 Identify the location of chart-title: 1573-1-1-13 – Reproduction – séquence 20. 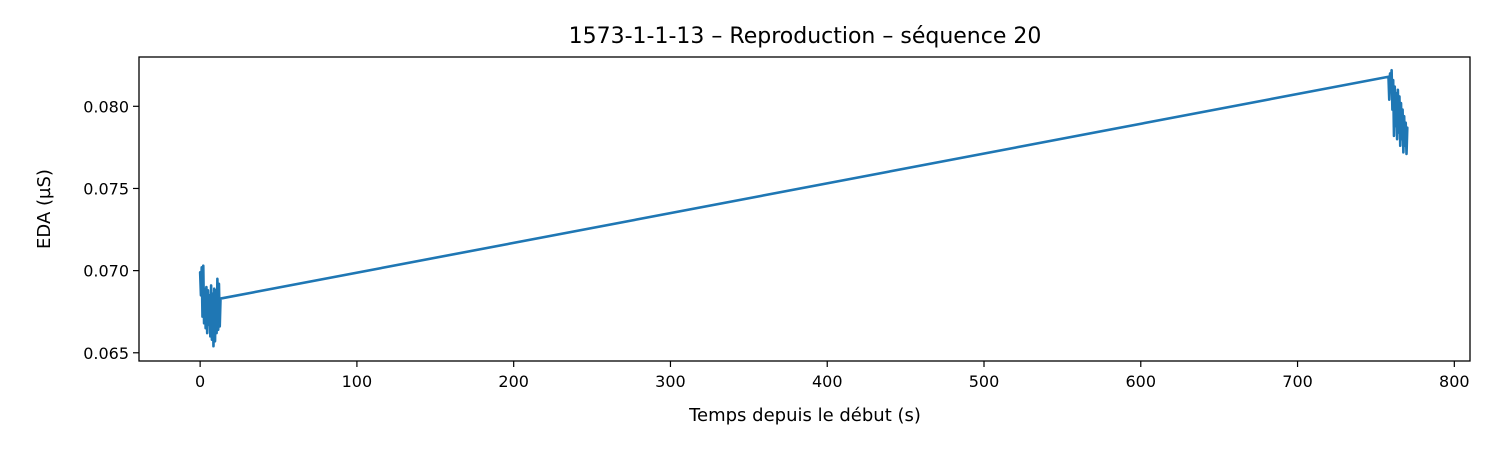
(805, 36).